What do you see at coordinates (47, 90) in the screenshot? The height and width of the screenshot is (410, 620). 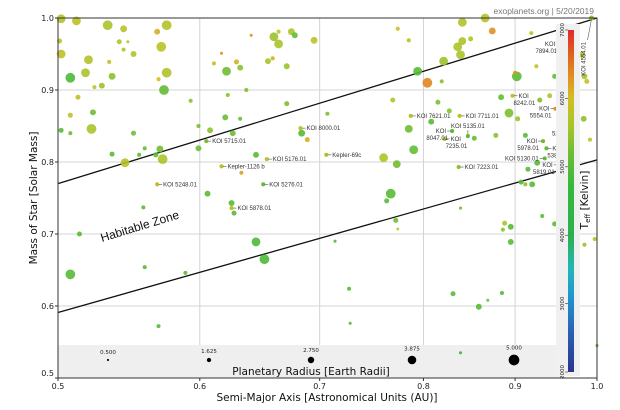 I see `y-tick-label: 0.9` at bounding box center [47, 90].